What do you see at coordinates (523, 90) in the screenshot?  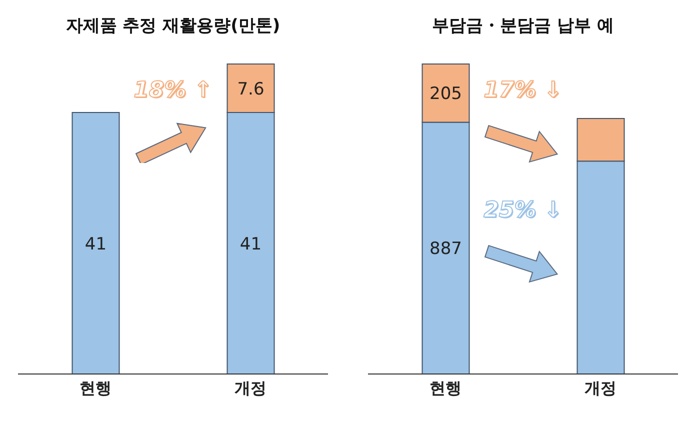 I see `annotation: 17% ↓` at bounding box center [523, 90].